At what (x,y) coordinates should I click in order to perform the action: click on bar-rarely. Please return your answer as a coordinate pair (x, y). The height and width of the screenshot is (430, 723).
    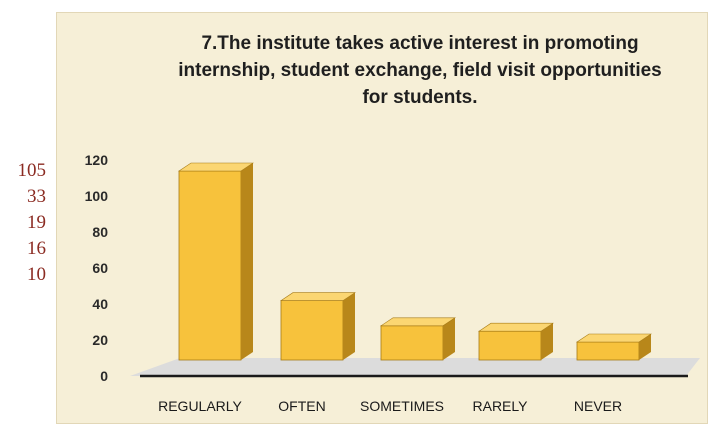
    Looking at the image, I should click on (516, 341).